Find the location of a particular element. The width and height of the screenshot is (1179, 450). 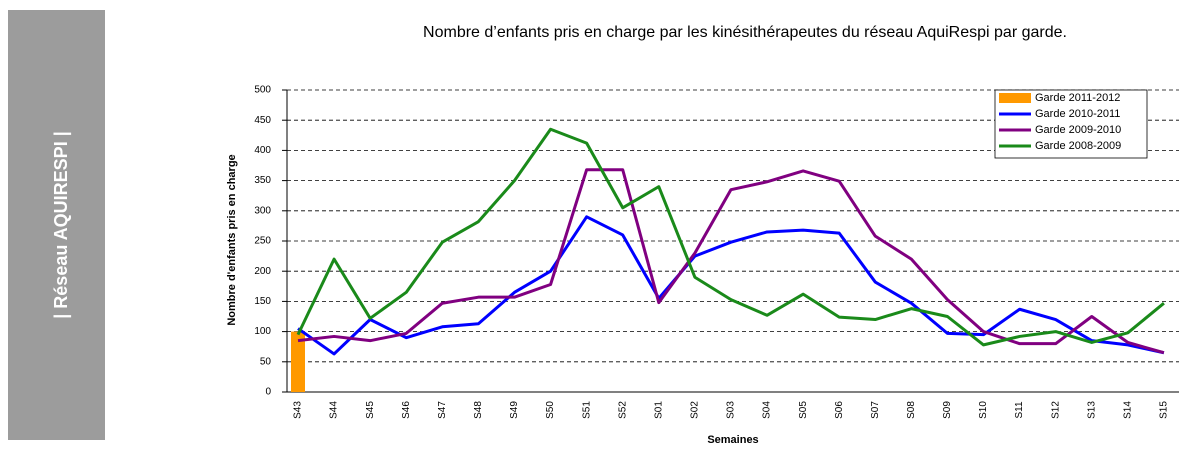

x-tick-label: S51 is located at coordinates (586, 410).